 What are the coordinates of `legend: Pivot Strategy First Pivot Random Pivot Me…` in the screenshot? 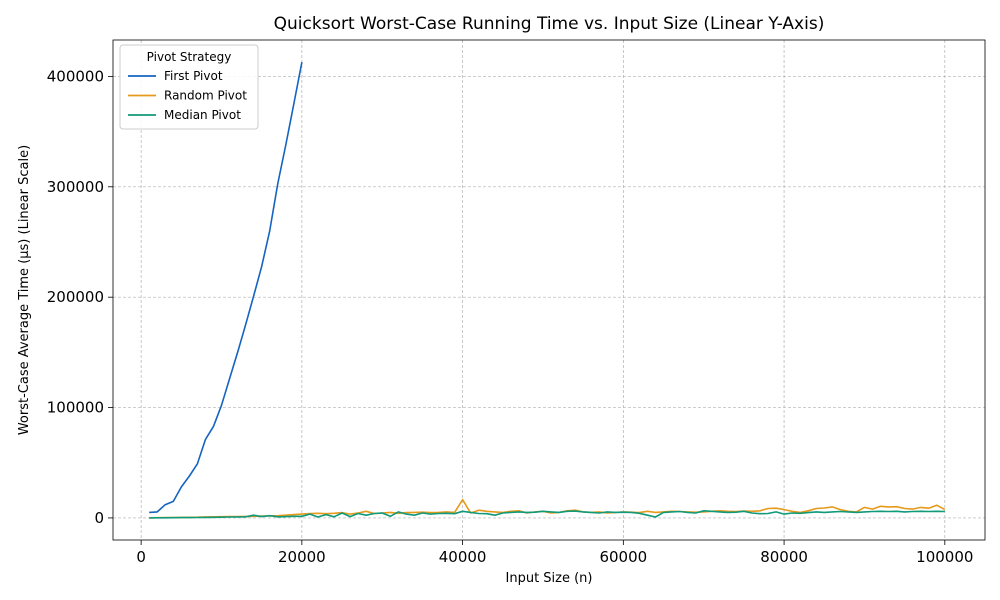 It's located at (189, 87).